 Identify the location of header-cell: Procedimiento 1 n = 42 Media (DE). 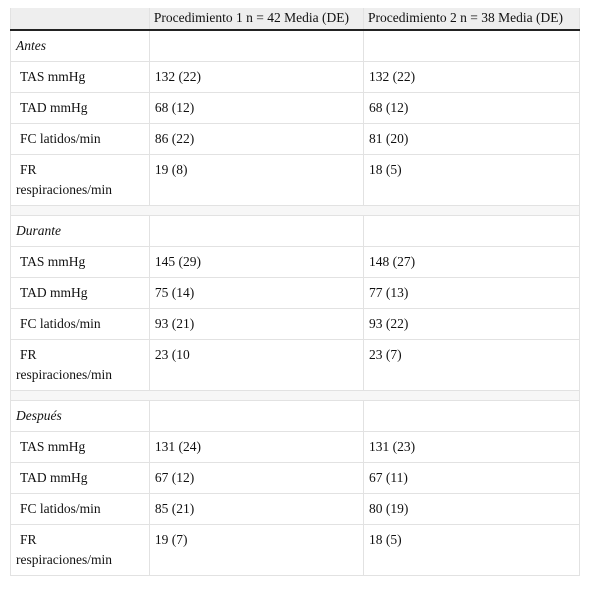
(256, 19).